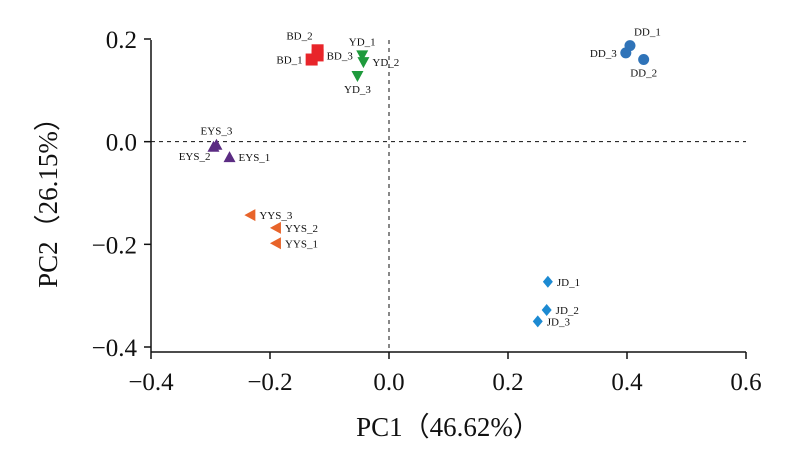  Describe the element at coordinates (114, 245) in the screenshot. I see `y-tick-label: −0.2` at that location.